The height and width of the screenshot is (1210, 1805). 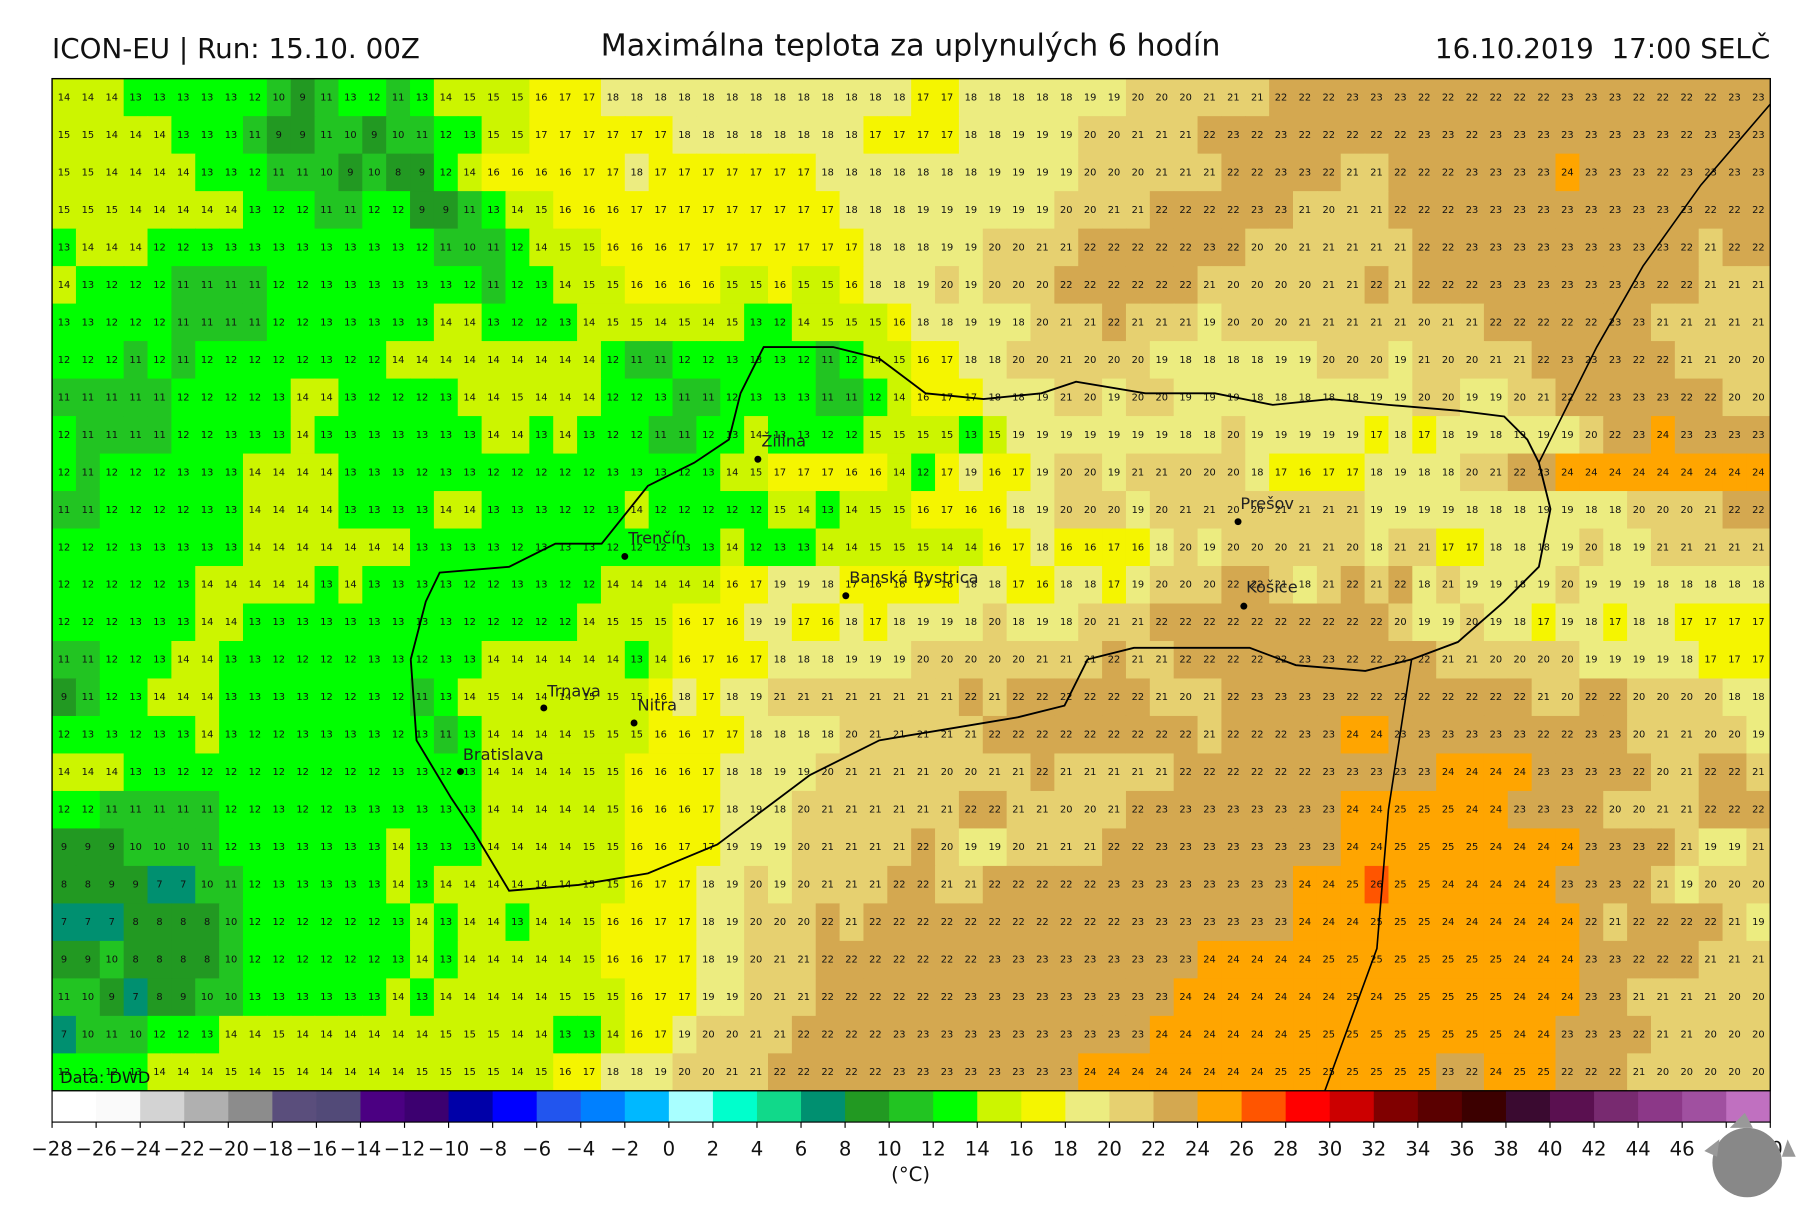 I want to click on temp-value: 9, so click(x=374, y=135).